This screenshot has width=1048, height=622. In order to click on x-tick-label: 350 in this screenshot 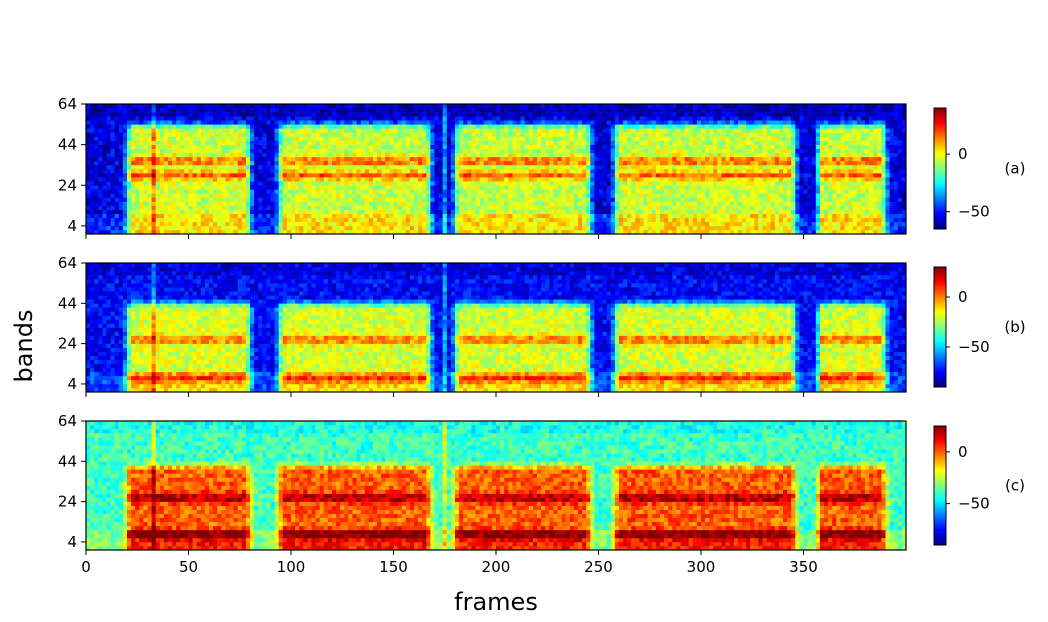, I will do `click(803, 567)`.